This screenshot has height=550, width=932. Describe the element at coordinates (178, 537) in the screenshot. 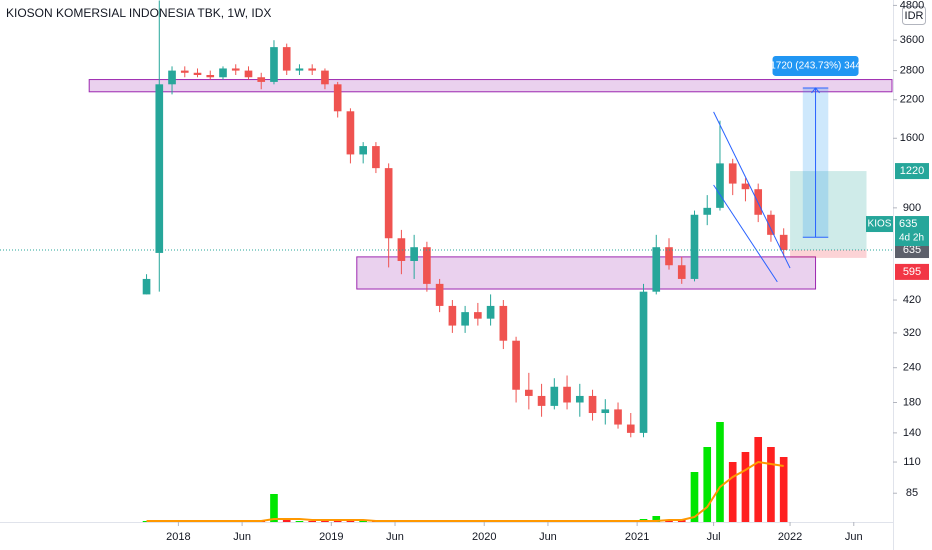

I see `x-tick-label: 2018` at that location.